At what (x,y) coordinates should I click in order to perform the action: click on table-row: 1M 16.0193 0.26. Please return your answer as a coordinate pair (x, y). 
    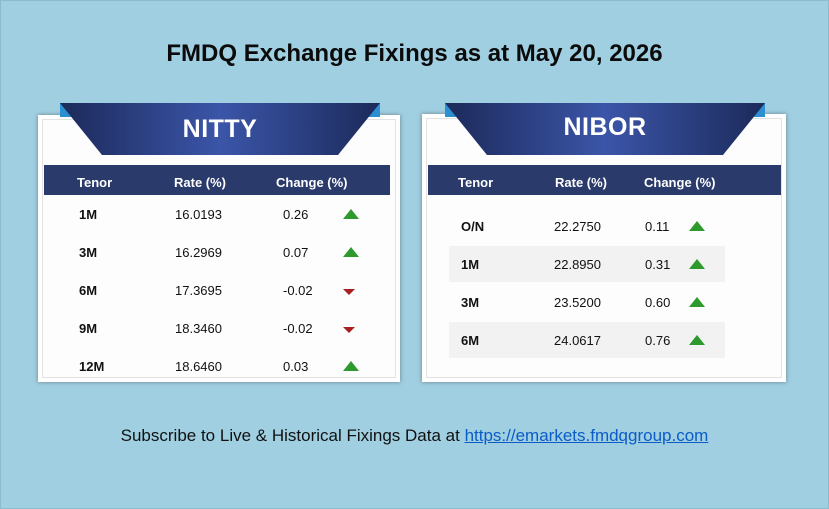
    Looking at the image, I should click on (217, 216).